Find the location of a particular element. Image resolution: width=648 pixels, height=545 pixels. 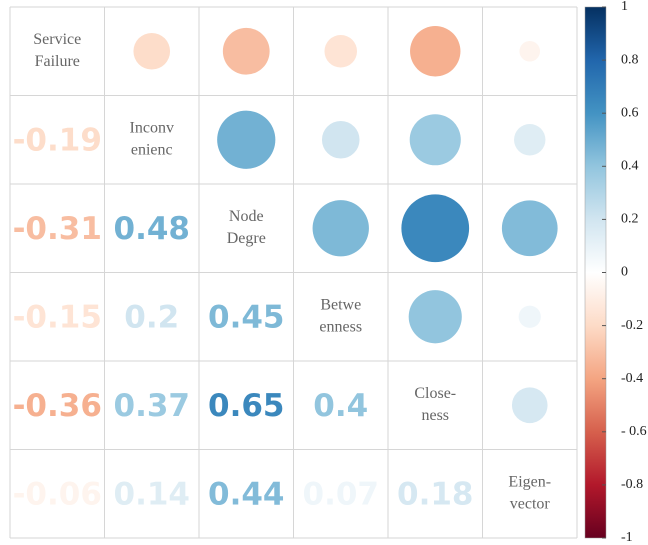

correlation-value: -0.36 is located at coordinates (57, 406).